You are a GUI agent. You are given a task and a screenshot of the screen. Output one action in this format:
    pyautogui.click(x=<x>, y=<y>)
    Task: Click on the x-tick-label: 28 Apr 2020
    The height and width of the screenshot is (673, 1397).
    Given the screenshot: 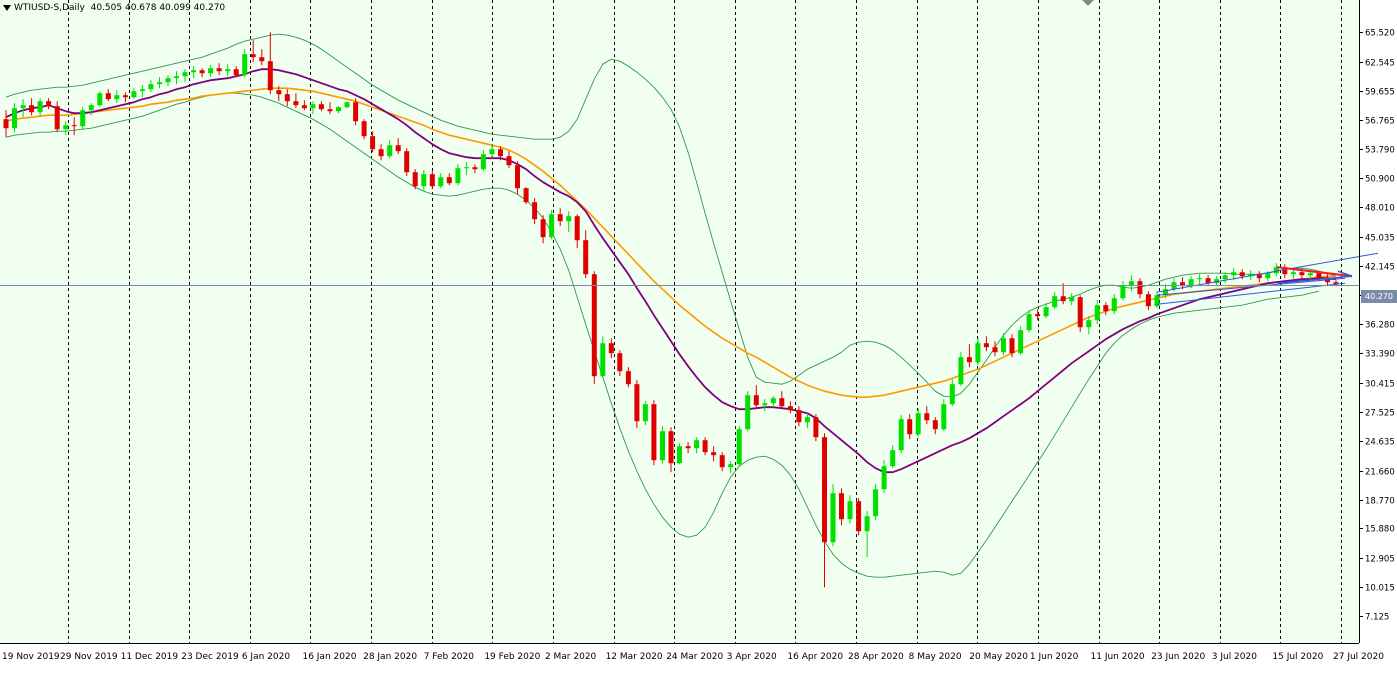 What is the action you would take?
    pyautogui.click(x=876, y=657)
    